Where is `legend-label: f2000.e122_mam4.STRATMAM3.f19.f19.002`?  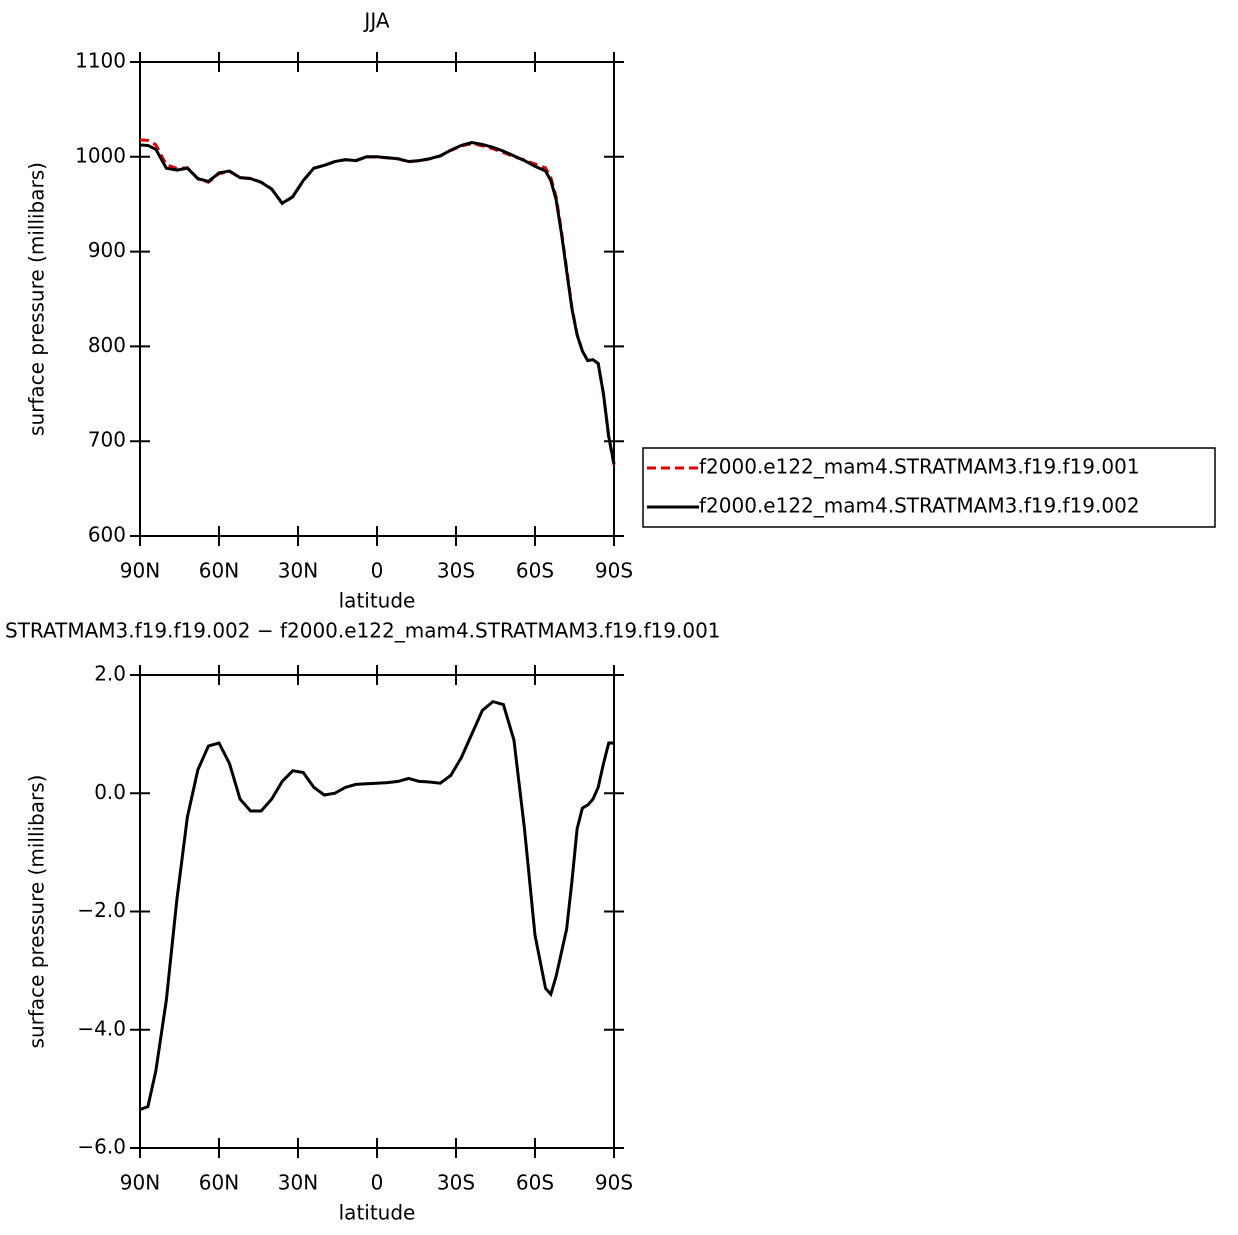 legend-label: f2000.e122_mam4.STRATMAM3.f19.f19.002 is located at coordinates (919, 506).